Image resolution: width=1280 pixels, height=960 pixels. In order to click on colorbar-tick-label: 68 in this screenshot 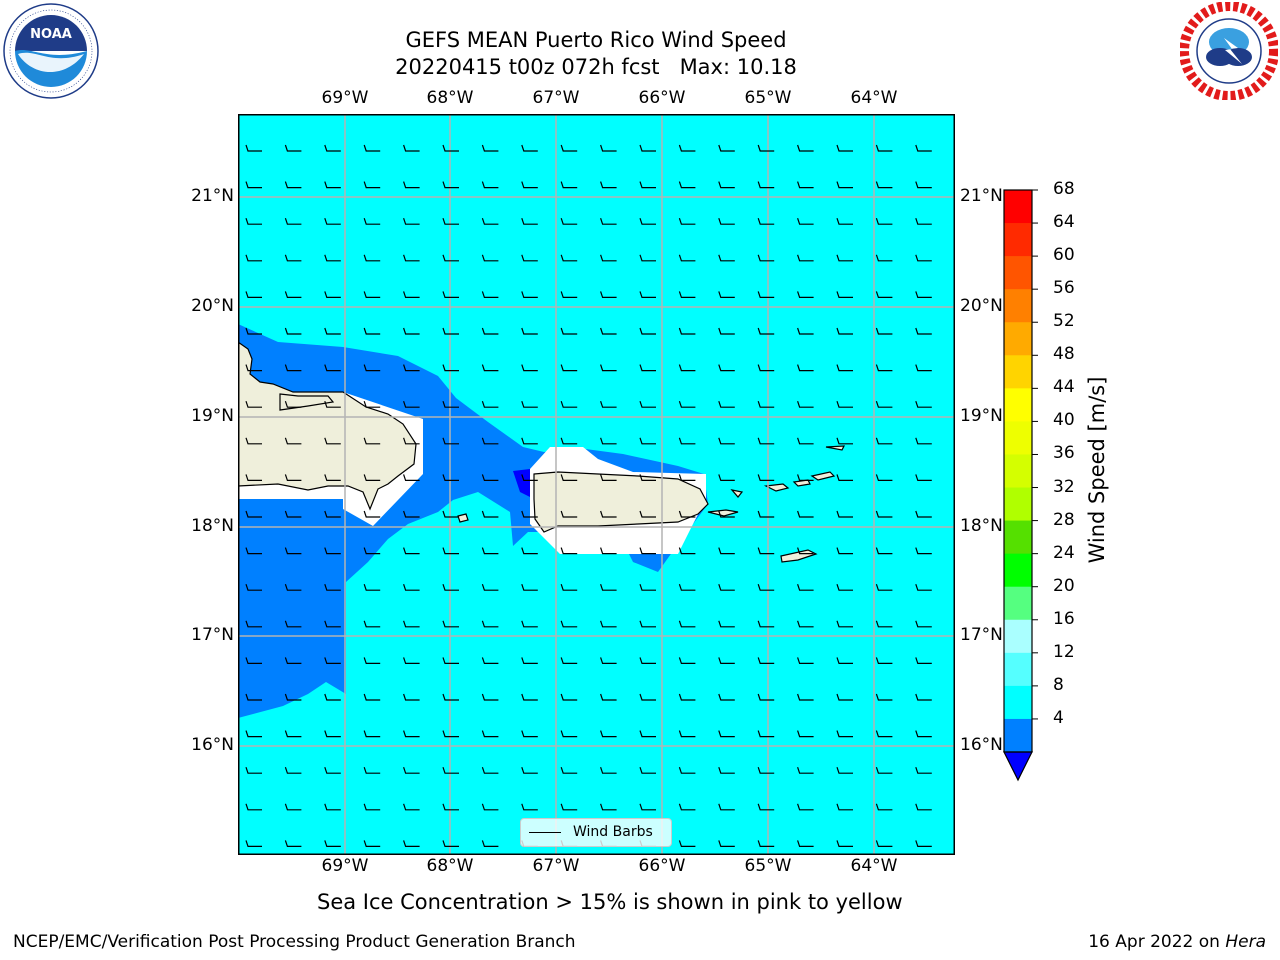, I will do `click(1064, 189)`.